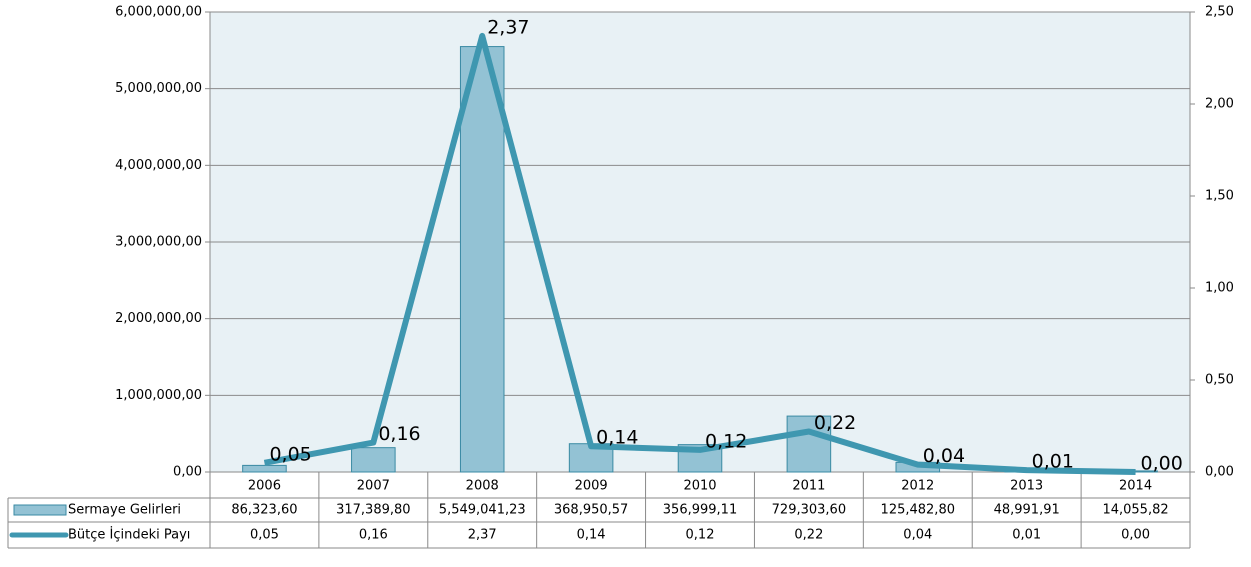 The width and height of the screenshot is (1251, 567). Describe the element at coordinates (158, 12) in the screenshot. I see `y-tick-label: 6,000,000,00` at that location.